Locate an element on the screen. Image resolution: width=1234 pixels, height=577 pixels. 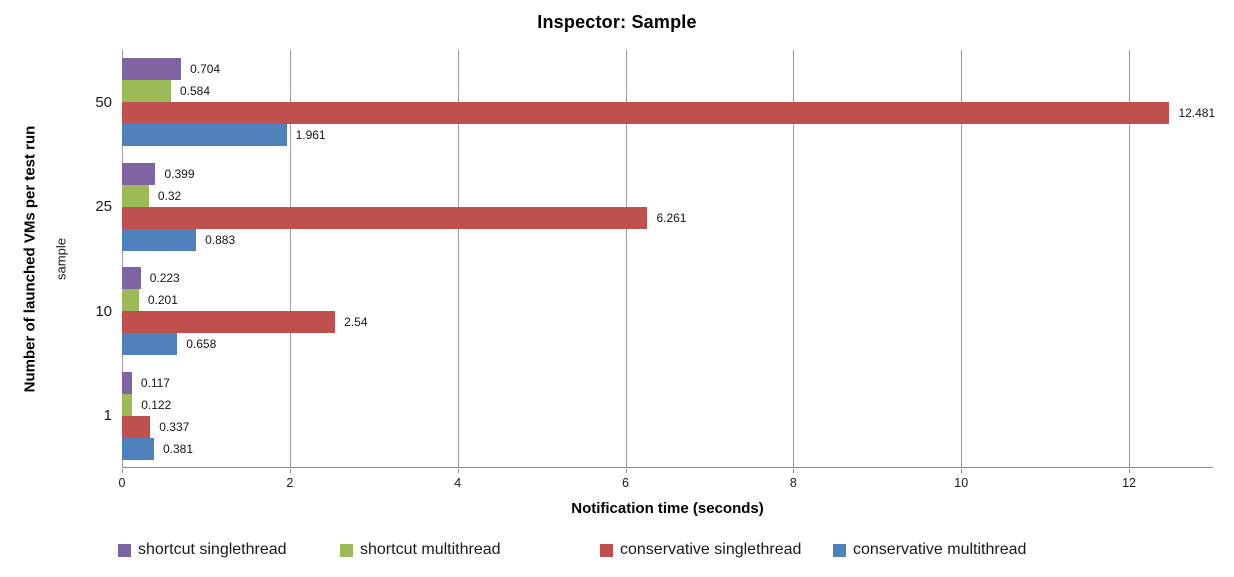
x-tick-label: 4 is located at coordinates (458, 483).